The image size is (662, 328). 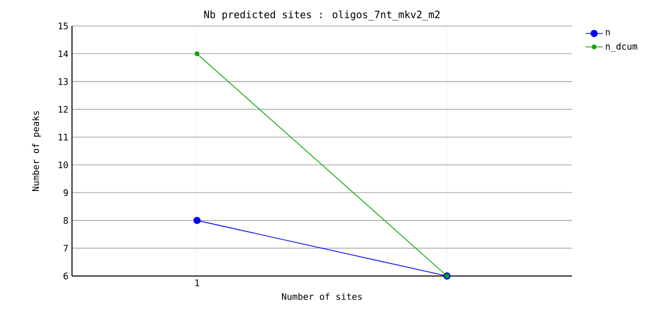 I want to click on y-tick-label: 13, so click(x=63, y=81).